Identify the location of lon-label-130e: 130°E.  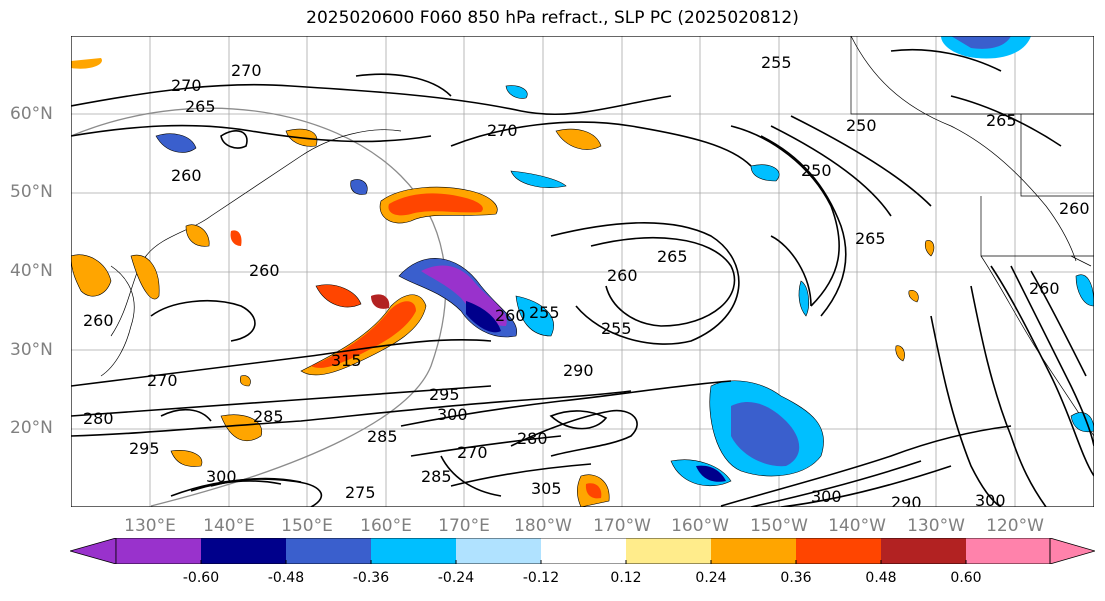
(150, 526).